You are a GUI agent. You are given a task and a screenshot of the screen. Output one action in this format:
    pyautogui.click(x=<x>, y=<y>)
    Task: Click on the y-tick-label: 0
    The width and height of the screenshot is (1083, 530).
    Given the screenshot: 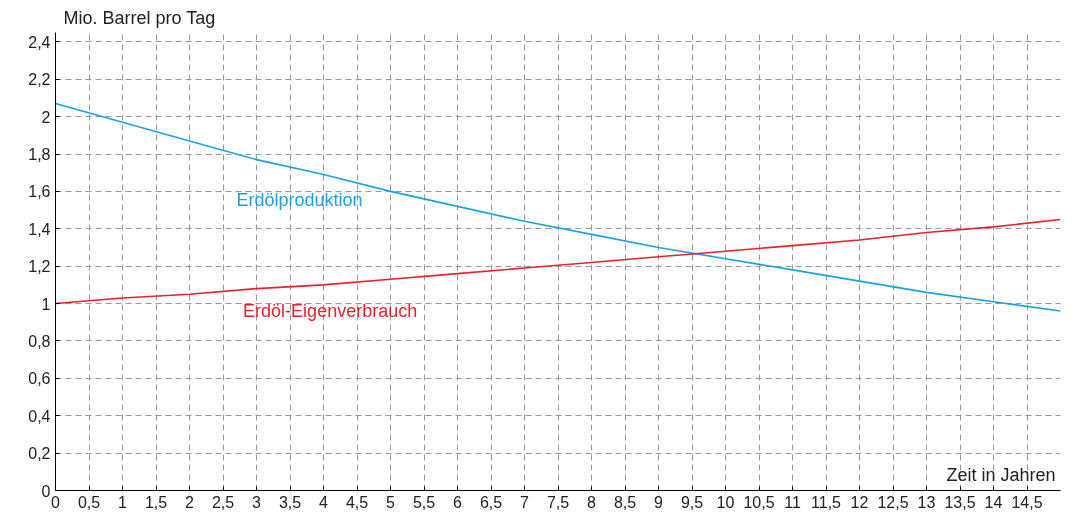 What is the action you would take?
    pyautogui.click(x=46, y=491)
    